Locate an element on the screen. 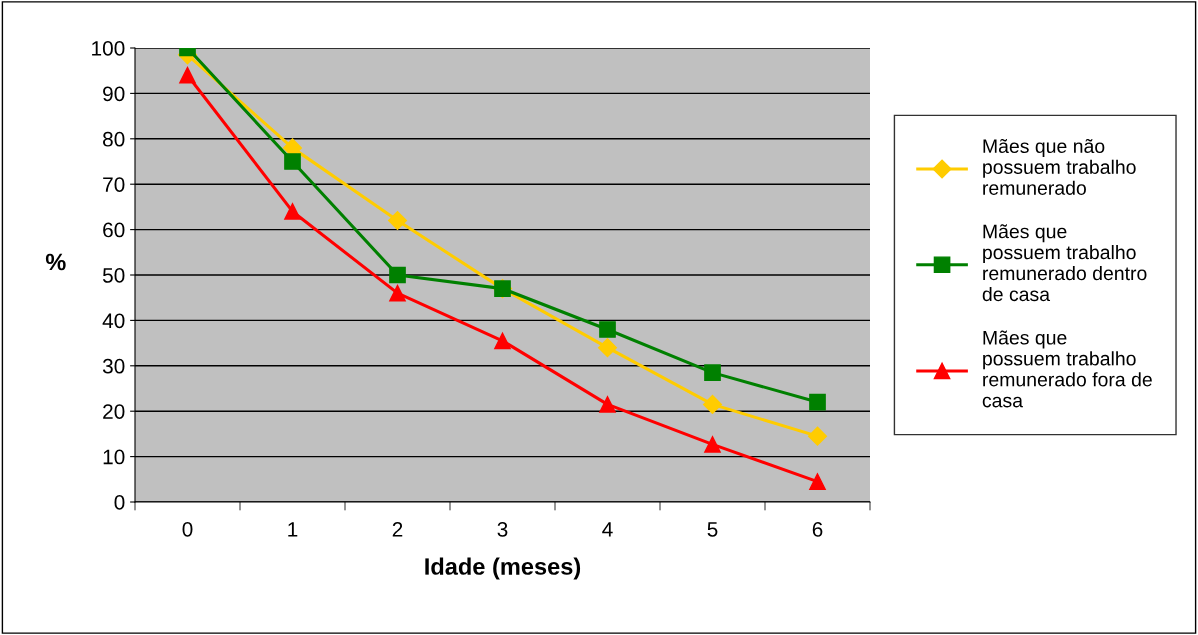  x-tick-label: 4 is located at coordinates (607, 529).